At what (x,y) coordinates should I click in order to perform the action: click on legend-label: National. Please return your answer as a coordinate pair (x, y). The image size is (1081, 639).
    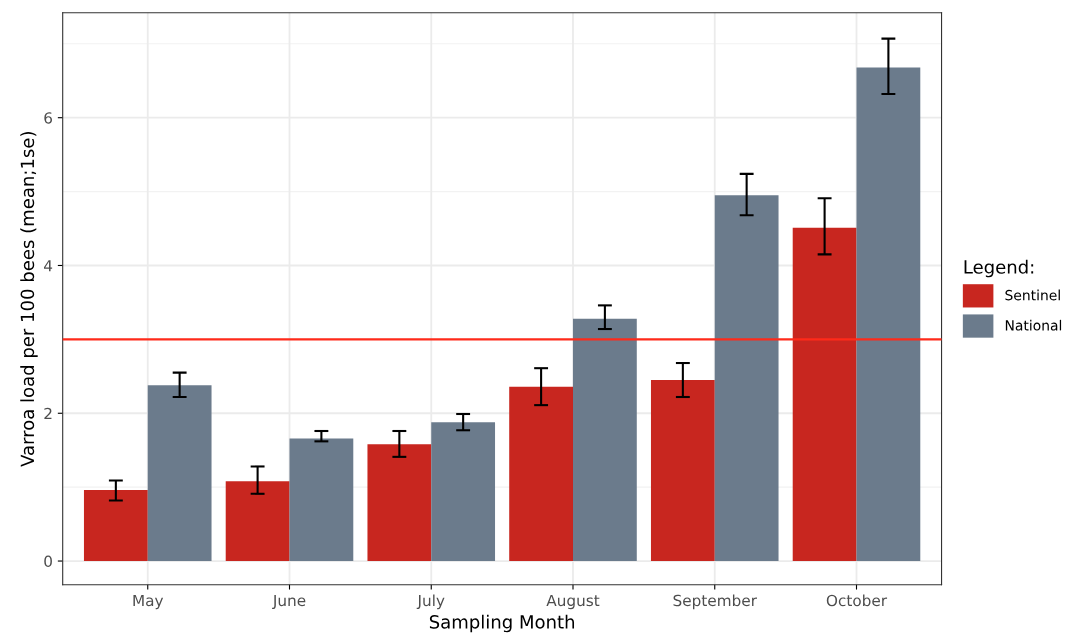
    Looking at the image, I should click on (1033, 325).